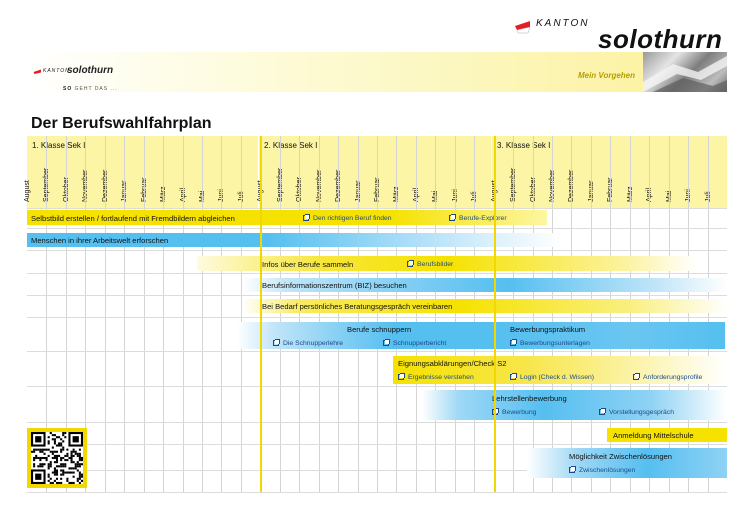 The height and width of the screenshot is (530, 750). Describe the element at coordinates (555, 343) in the screenshot. I see `link-label: Bewerbungsunterlagen` at that location.